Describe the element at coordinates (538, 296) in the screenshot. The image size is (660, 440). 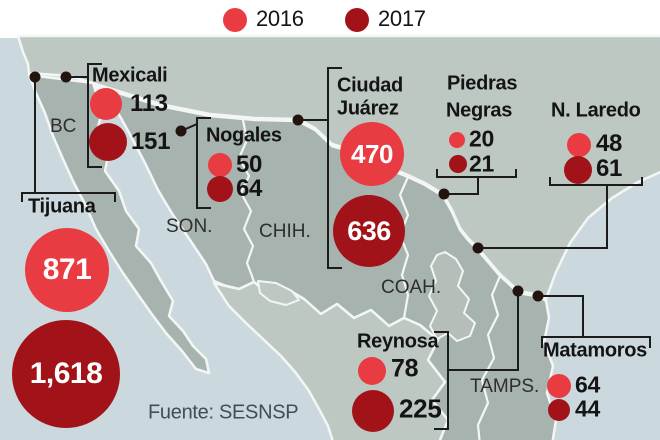
I see `matamoros-dot` at that location.